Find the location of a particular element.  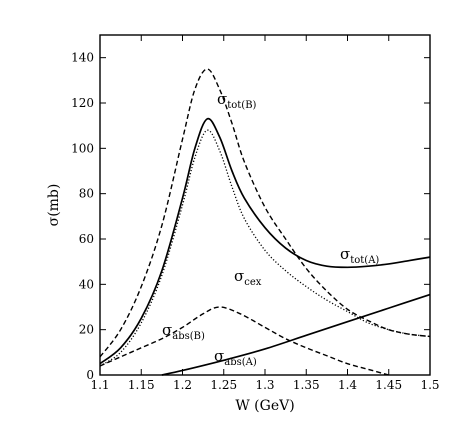

y-tick-label: 100 is located at coordinates (82, 148).